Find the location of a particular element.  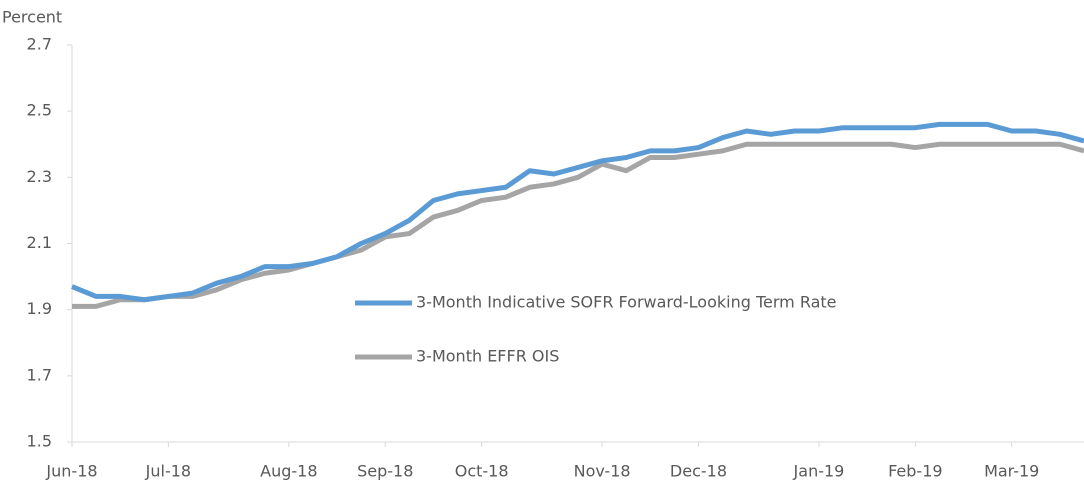

x-tick-label: Jan-19 is located at coordinates (819, 471).